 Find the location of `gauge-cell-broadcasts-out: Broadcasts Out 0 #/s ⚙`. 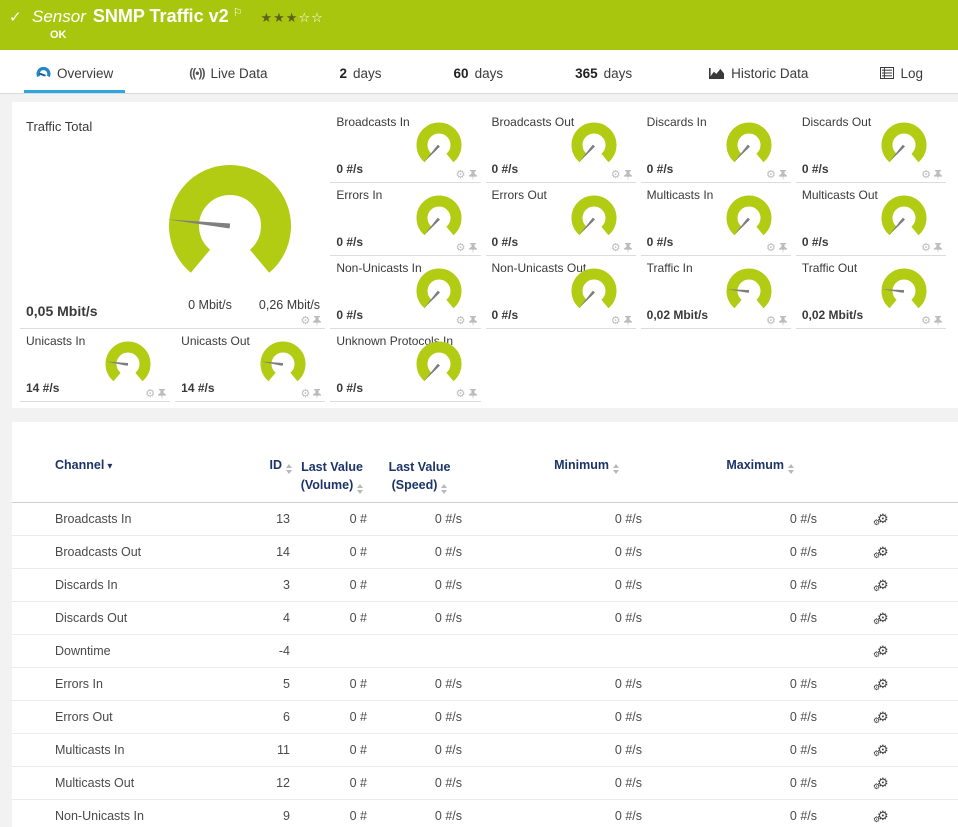

gauge-cell-broadcasts-out: Broadcasts Out 0 #/s ⚙ is located at coordinates (560, 146).